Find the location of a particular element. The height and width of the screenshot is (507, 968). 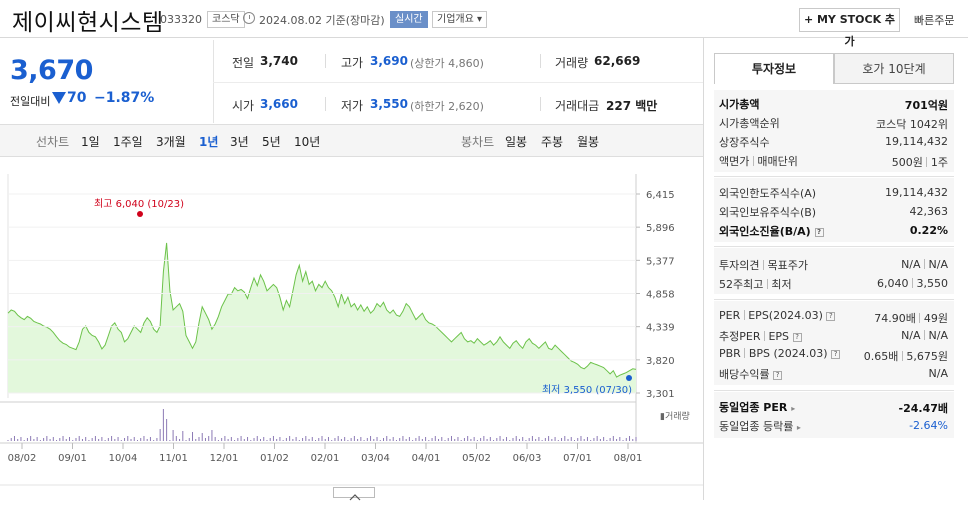

volume-label: 거래량 is located at coordinates (572, 63).